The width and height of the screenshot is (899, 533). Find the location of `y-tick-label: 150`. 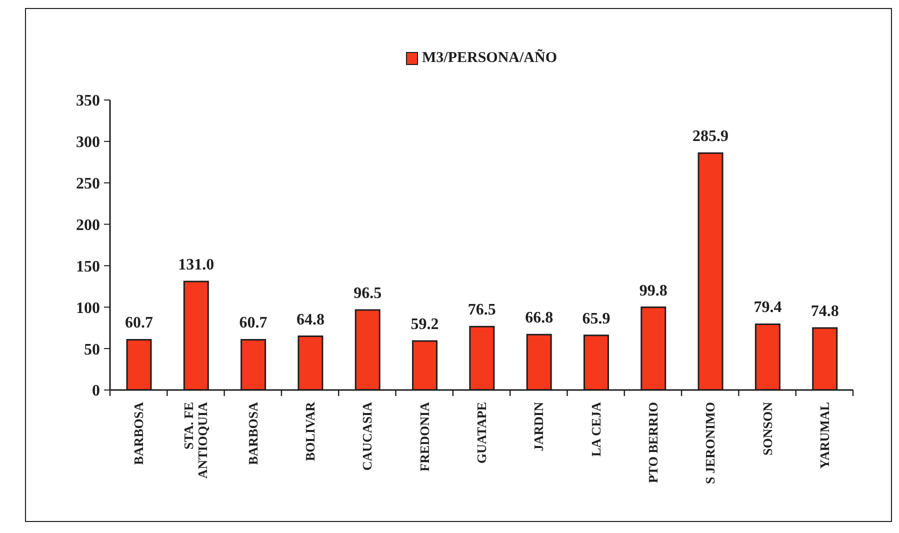

y-tick-label: 150 is located at coordinates (88, 267).